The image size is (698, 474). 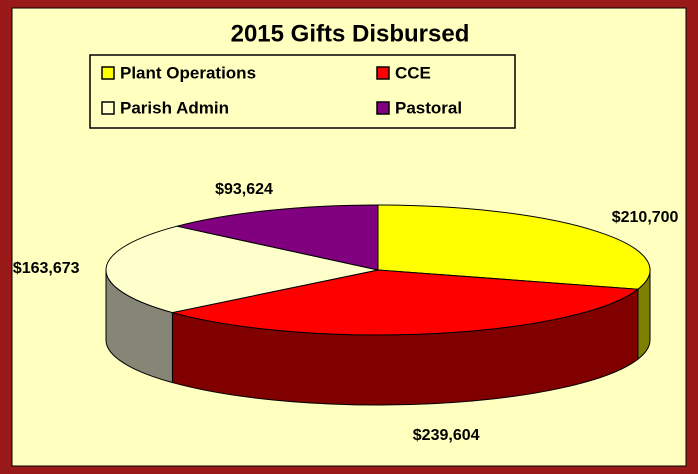 What do you see at coordinates (174, 107) in the screenshot?
I see `legend-label: Parish Admin` at bounding box center [174, 107].